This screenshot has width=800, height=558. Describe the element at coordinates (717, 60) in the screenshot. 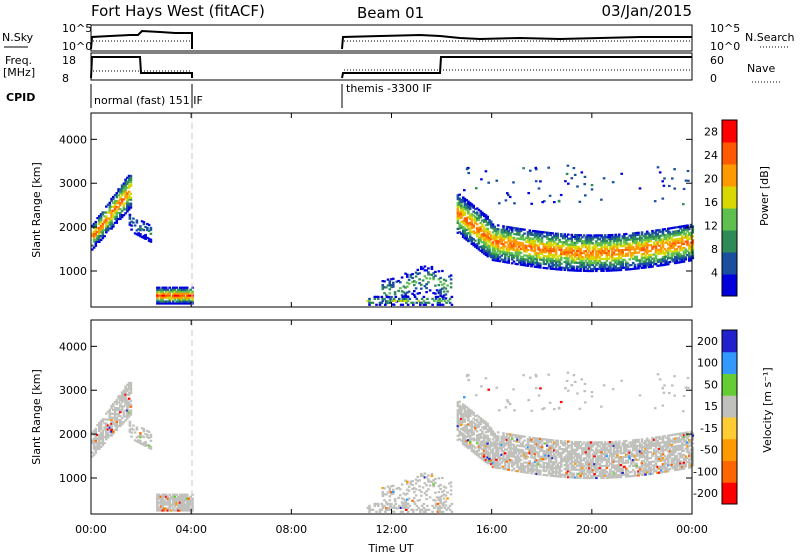

I see `nave-tick-top: 60` at that location.